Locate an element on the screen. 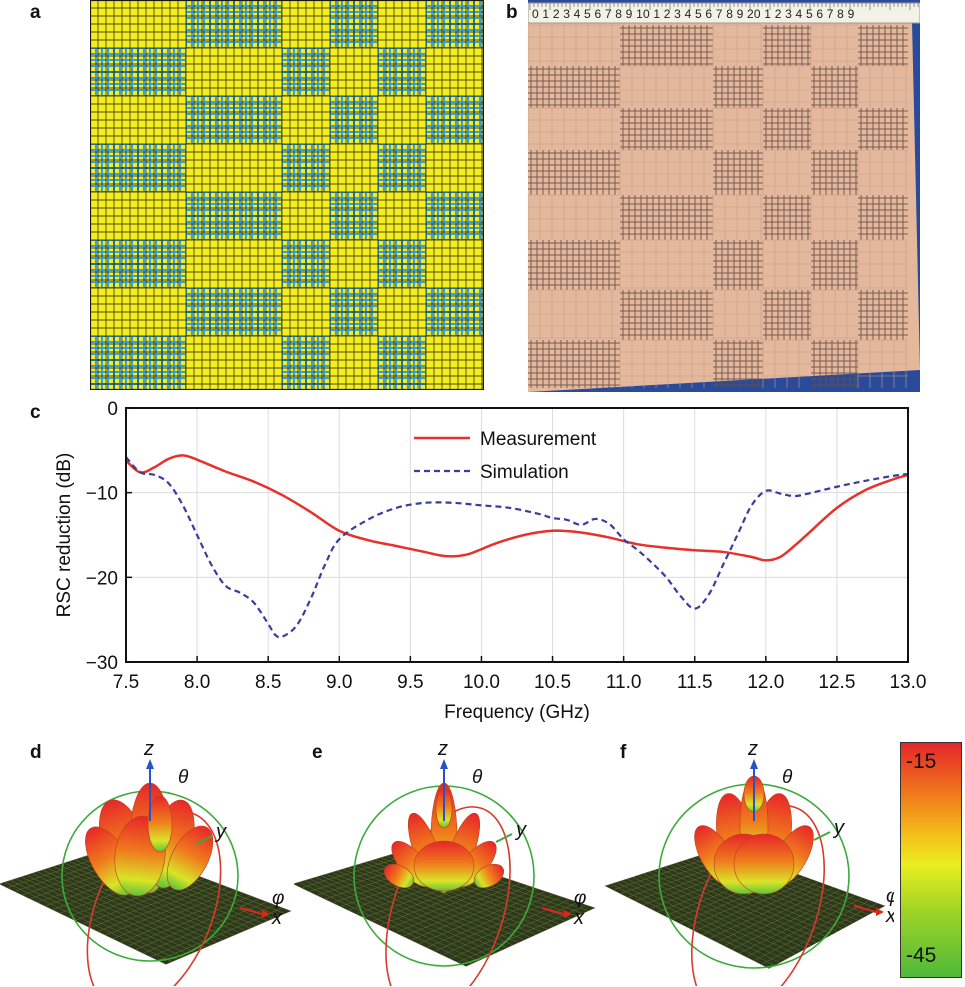 This screenshot has width=965, height=987. scattering-lobes is located at coordinates (444, 838).